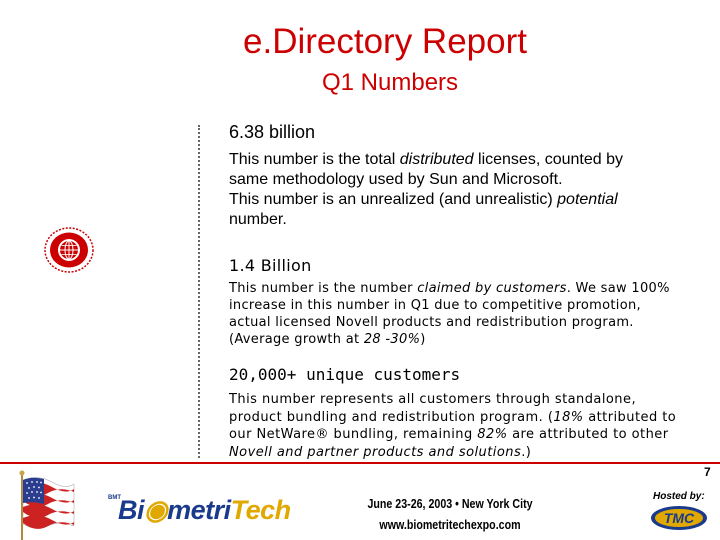  Describe the element at coordinates (204, 510) in the screenshot. I see `logo-wordmark: Bi◉metriTech` at that location.